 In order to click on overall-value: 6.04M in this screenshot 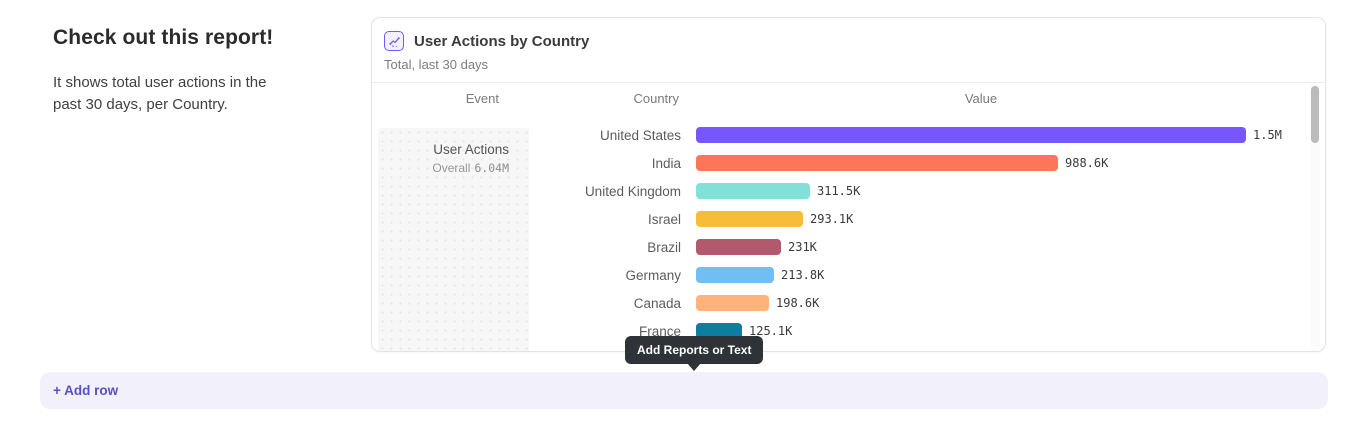, I will do `click(491, 168)`.